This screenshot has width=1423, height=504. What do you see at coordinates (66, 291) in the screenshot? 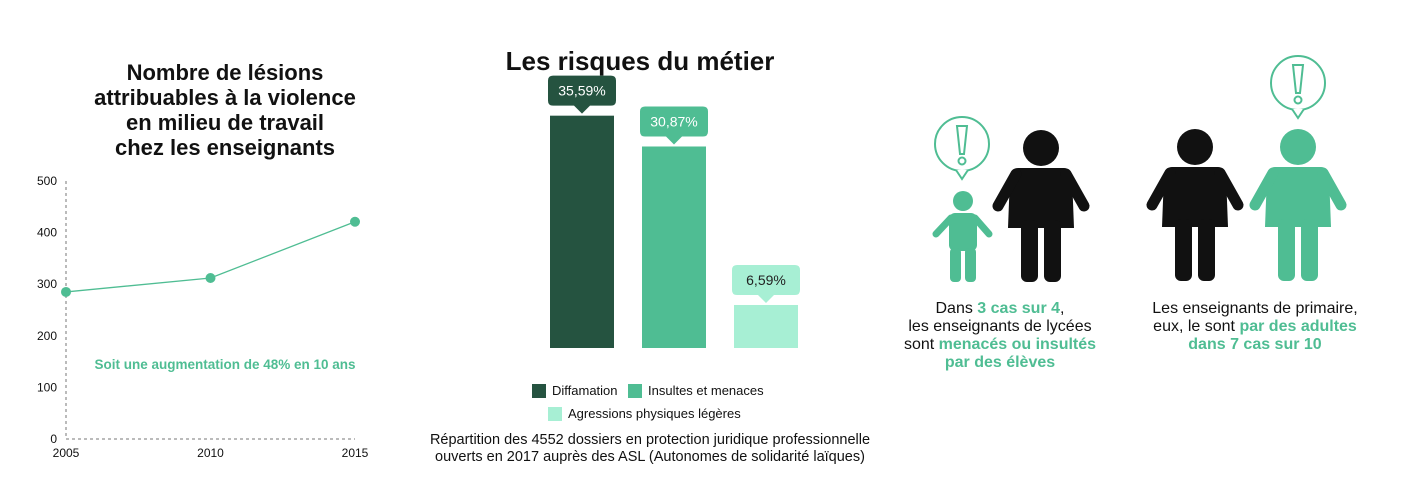
I see `data-point-2005` at bounding box center [66, 291].